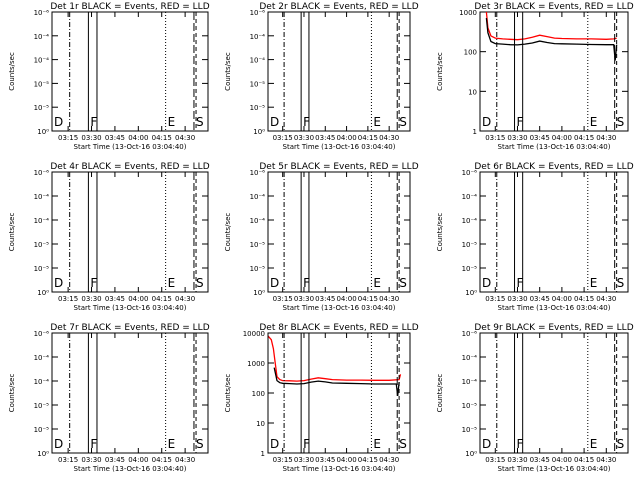  What do you see at coordinates (254, 334) in the screenshot?
I see `y-tick-label: 10000` at bounding box center [254, 334].